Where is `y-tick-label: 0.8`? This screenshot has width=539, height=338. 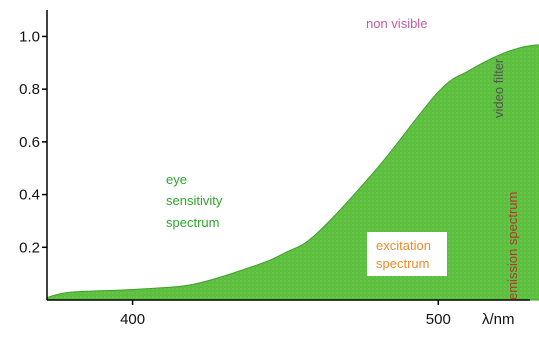 y-tick-label: 0.8 is located at coordinates (29, 89).